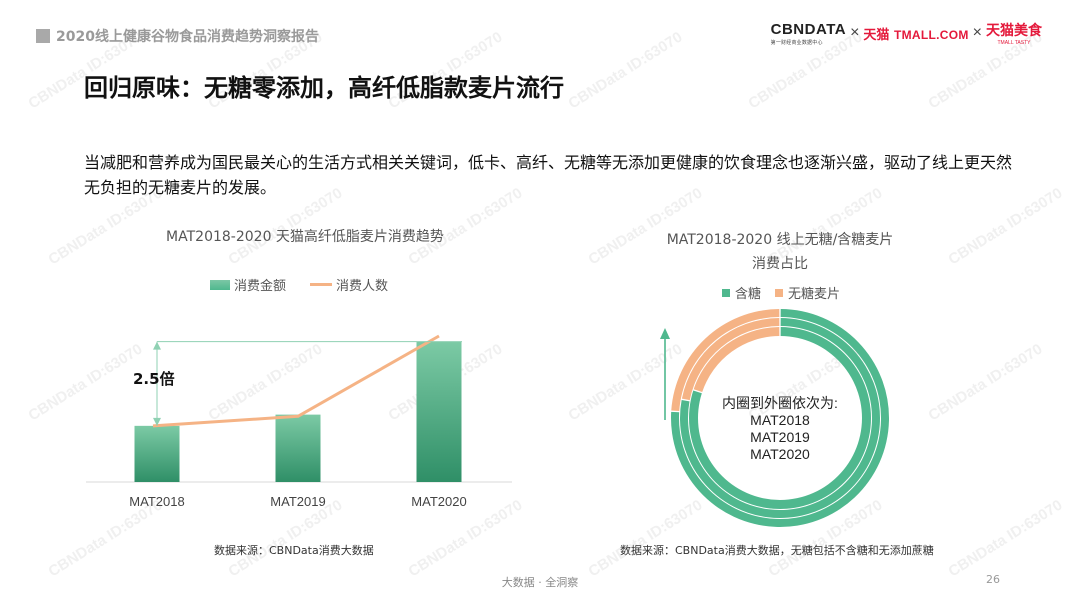  What do you see at coordinates (665, 333) in the screenshot?
I see `growth-arrow-icon` at bounding box center [665, 333].